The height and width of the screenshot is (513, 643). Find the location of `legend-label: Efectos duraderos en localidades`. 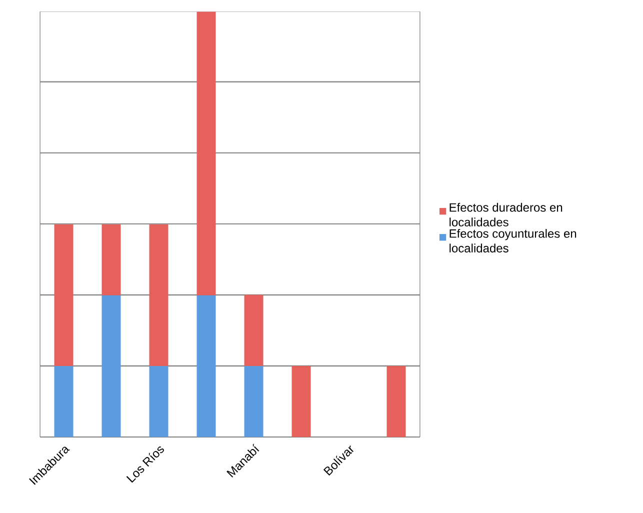

legend-label: Efectos duraderos en localidades is located at coordinates (506, 214).